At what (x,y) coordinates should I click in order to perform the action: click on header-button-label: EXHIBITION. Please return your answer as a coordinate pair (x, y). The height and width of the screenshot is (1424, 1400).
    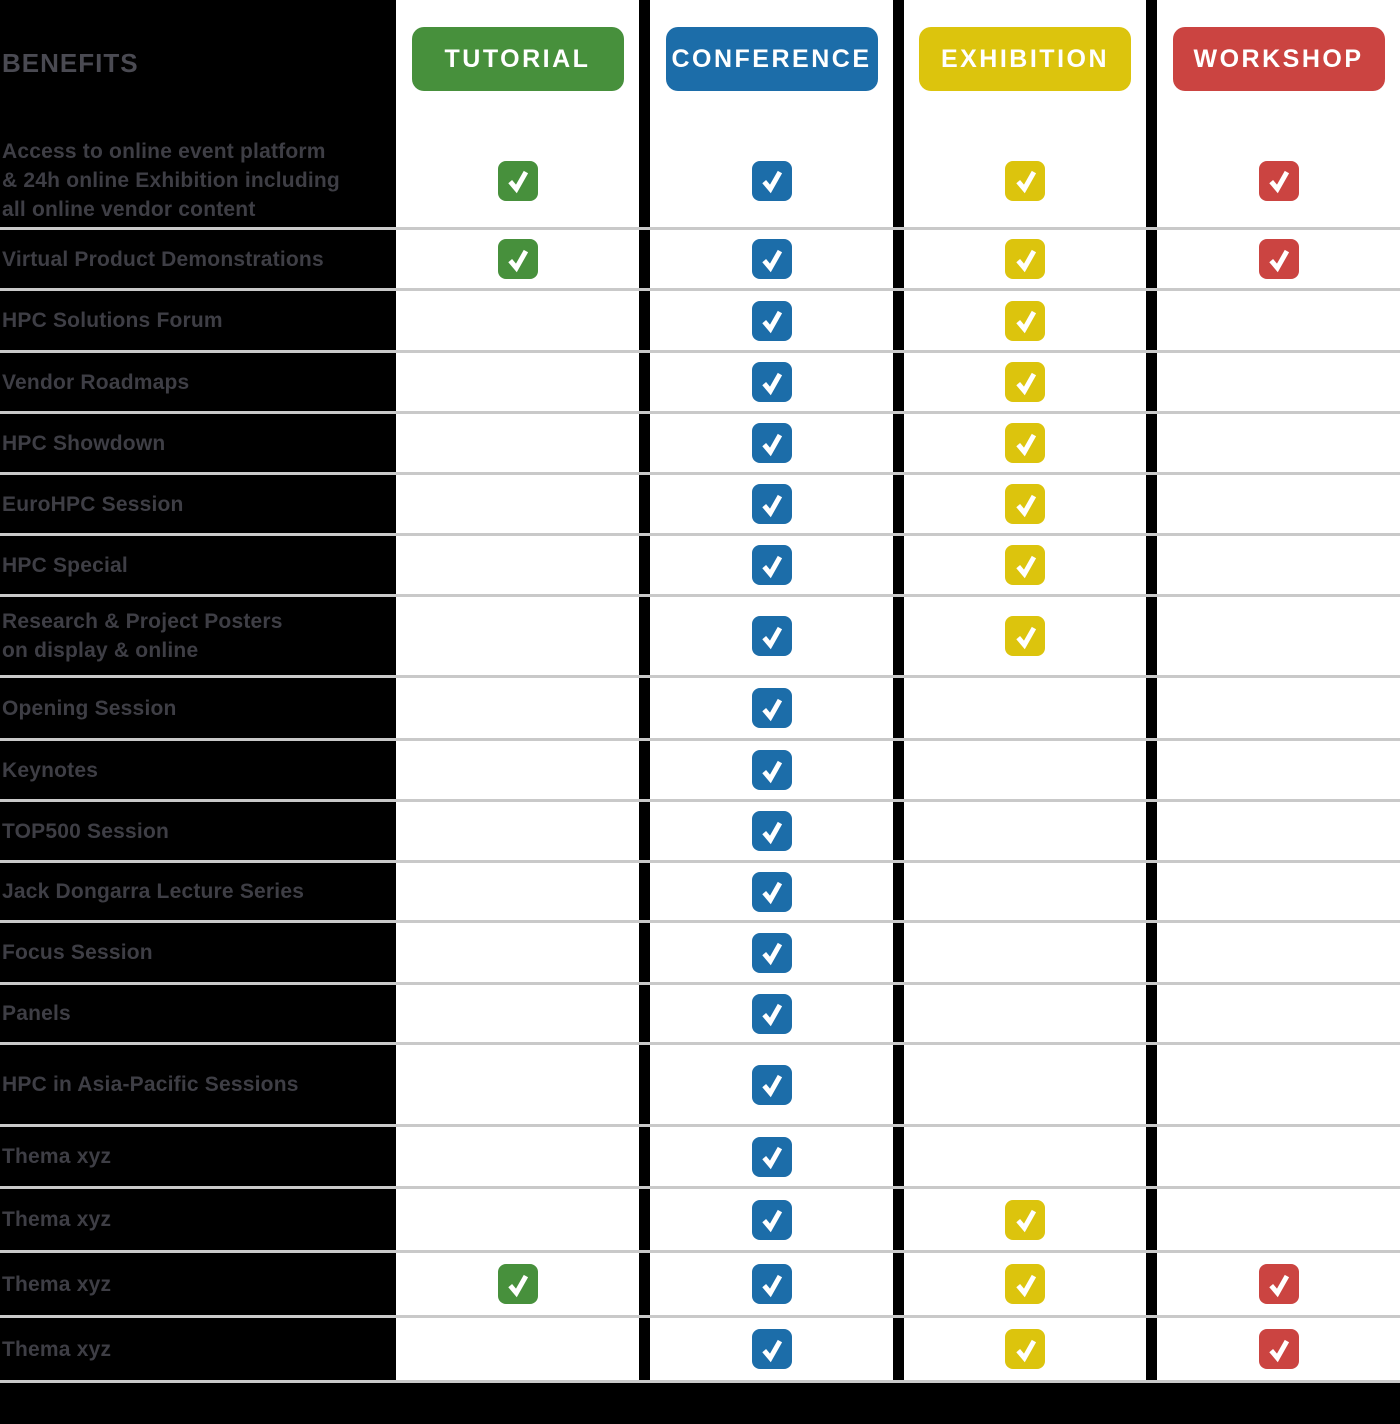
    Looking at the image, I should click on (1025, 58).